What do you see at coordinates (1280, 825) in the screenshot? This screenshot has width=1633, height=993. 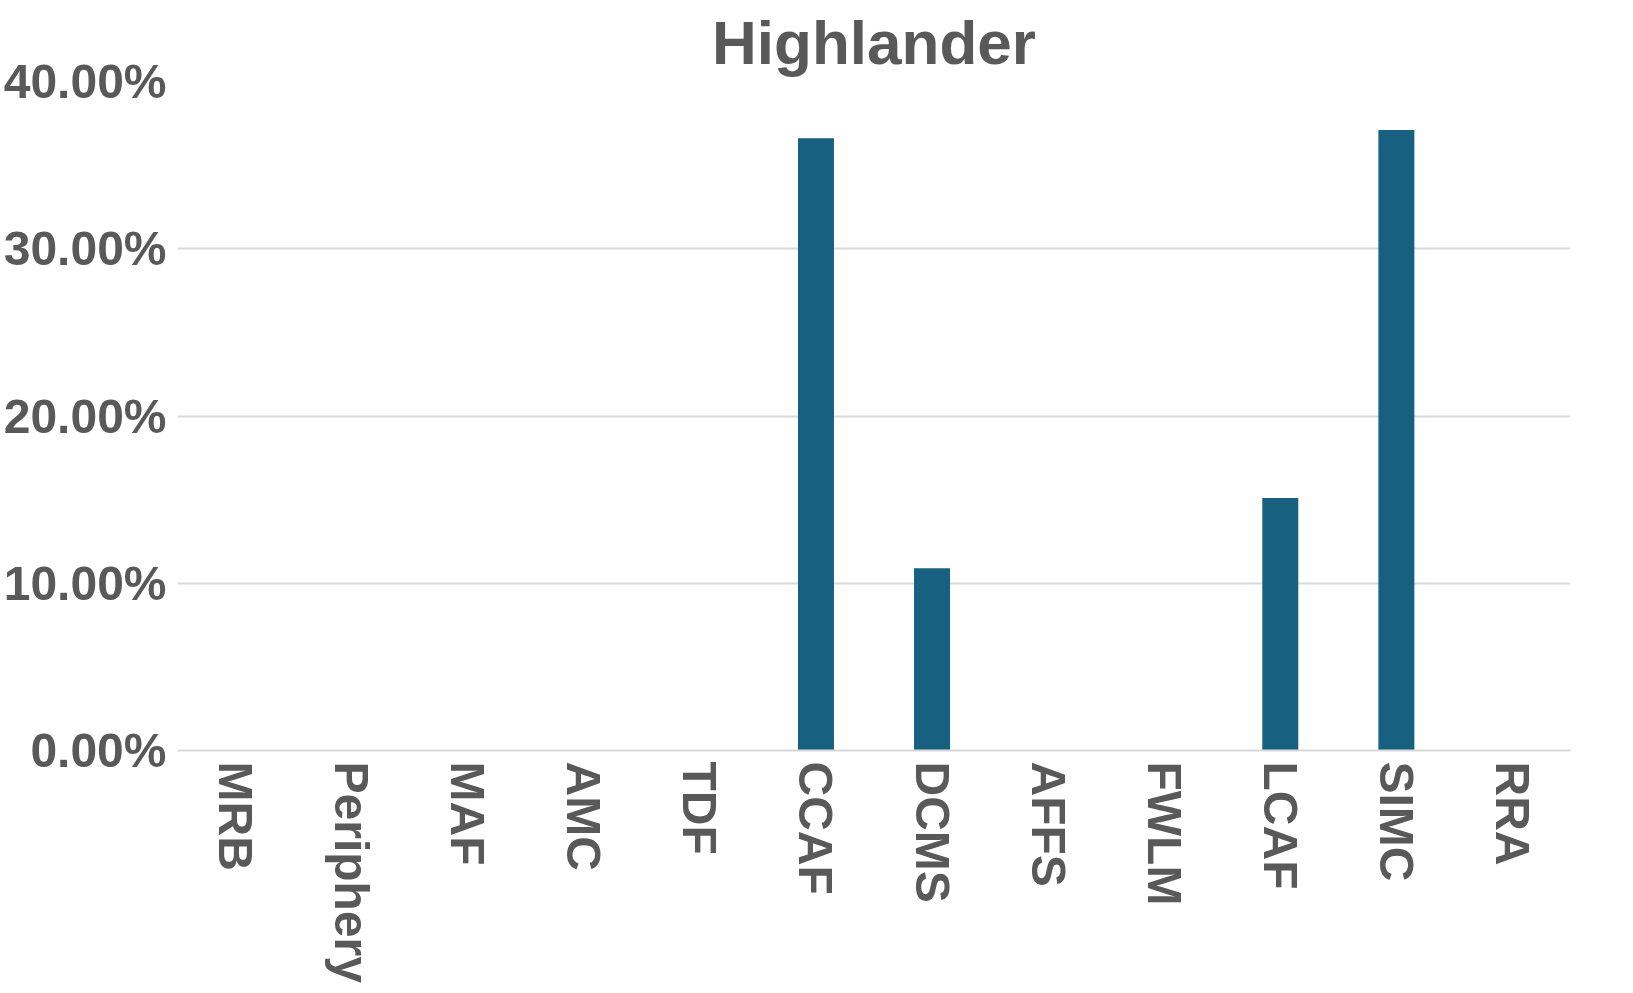 I see `x-tick-label: LCAF` at bounding box center [1280, 825].